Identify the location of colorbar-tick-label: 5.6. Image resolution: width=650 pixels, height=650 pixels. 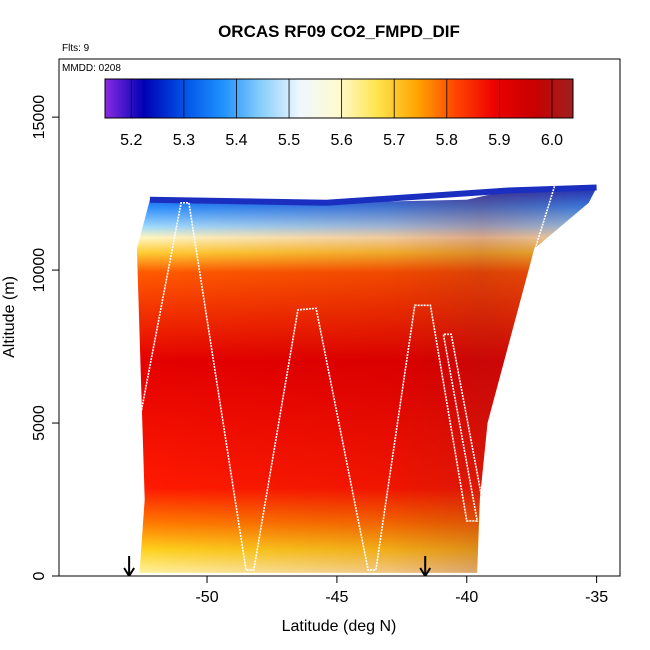
(342, 140).